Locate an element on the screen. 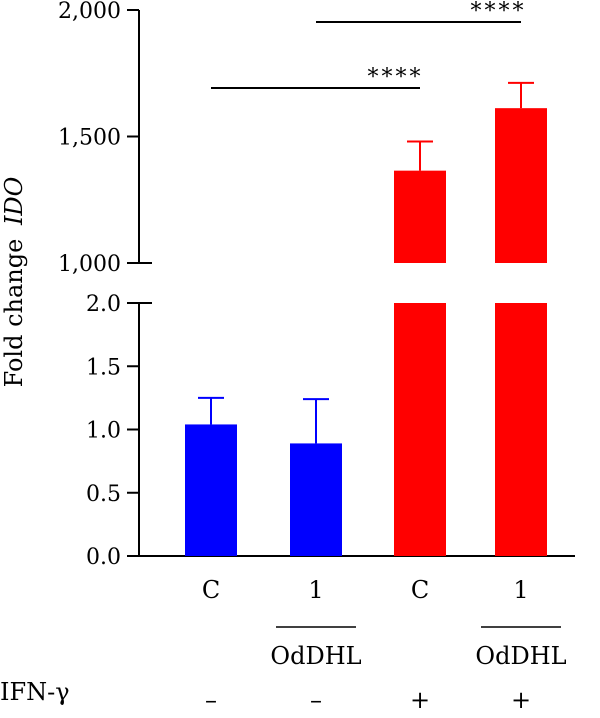 The height and width of the screenshot is (718, 600). ifn-value-2: + is located at coordinates (420, 700).